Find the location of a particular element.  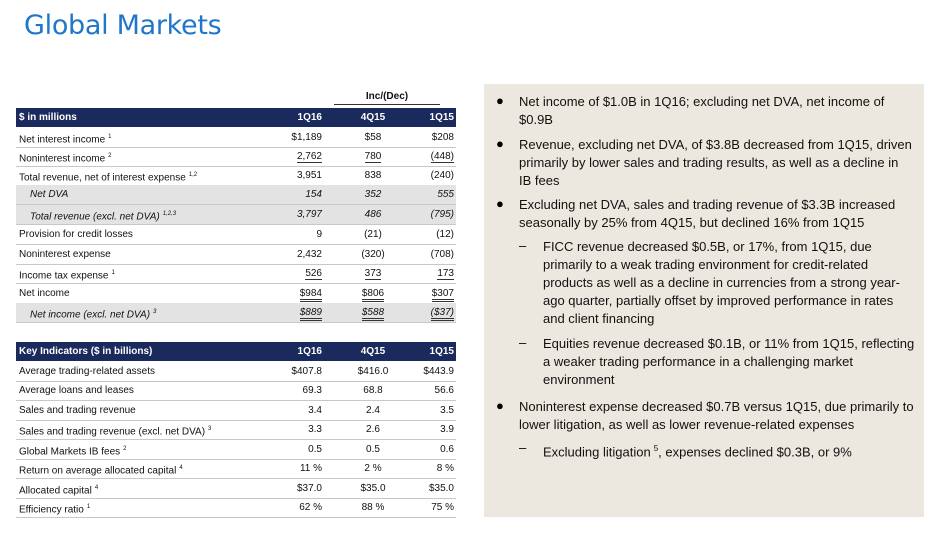

footnote-marker: 4 is located at coordinates (181, 468).